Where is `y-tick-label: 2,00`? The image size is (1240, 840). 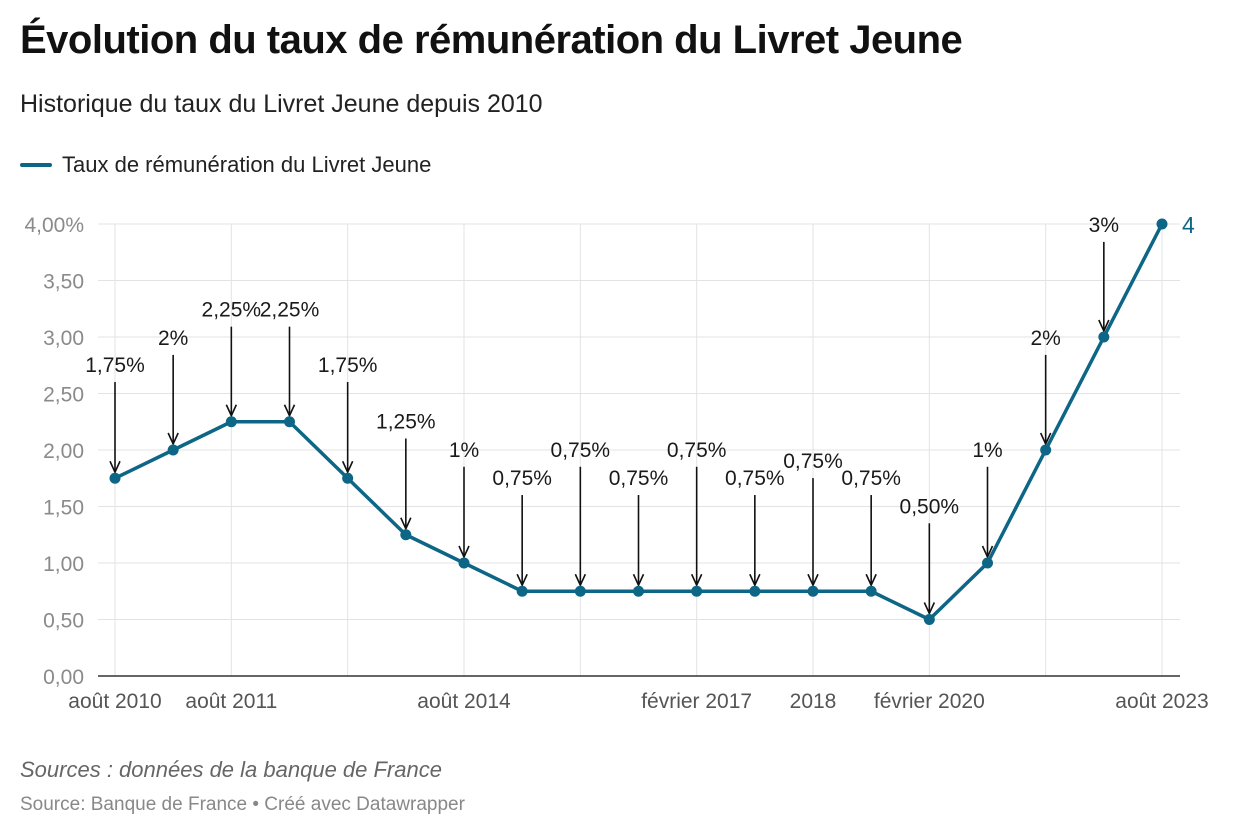
y-tick-label: 2,00 is located at coordinates (63, 451).